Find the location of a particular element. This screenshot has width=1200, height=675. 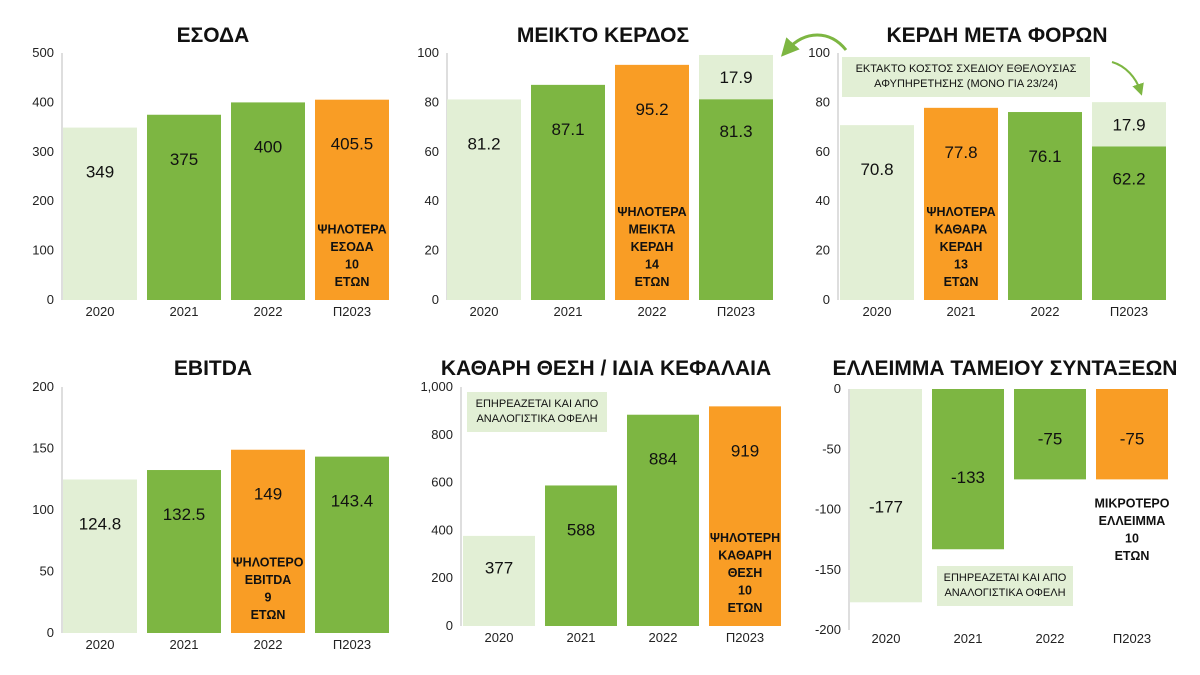

y-tick-label: -100 is located at coordinates (828, 509).